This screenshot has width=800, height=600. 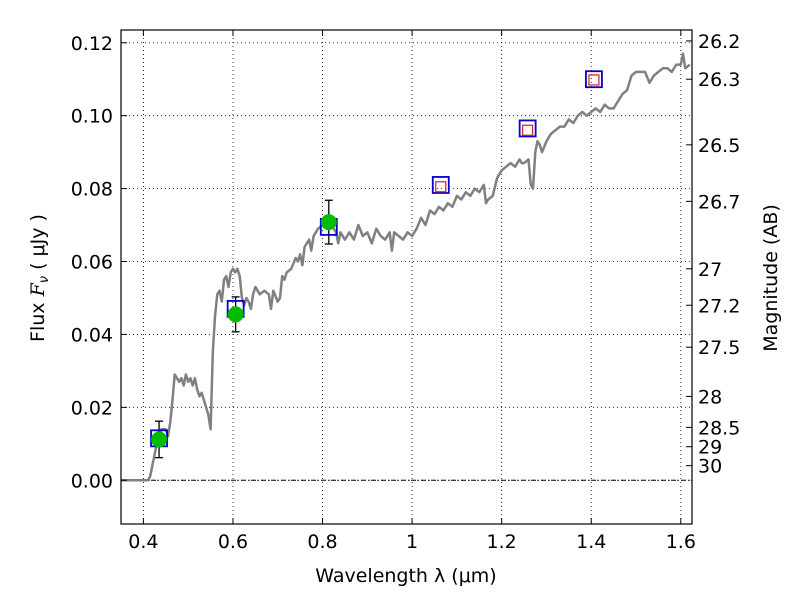 What do you see at coordinates (681, 542) in the screenshot?
I see `x-tick-label: 1.6` at bounding box center [681, 542].